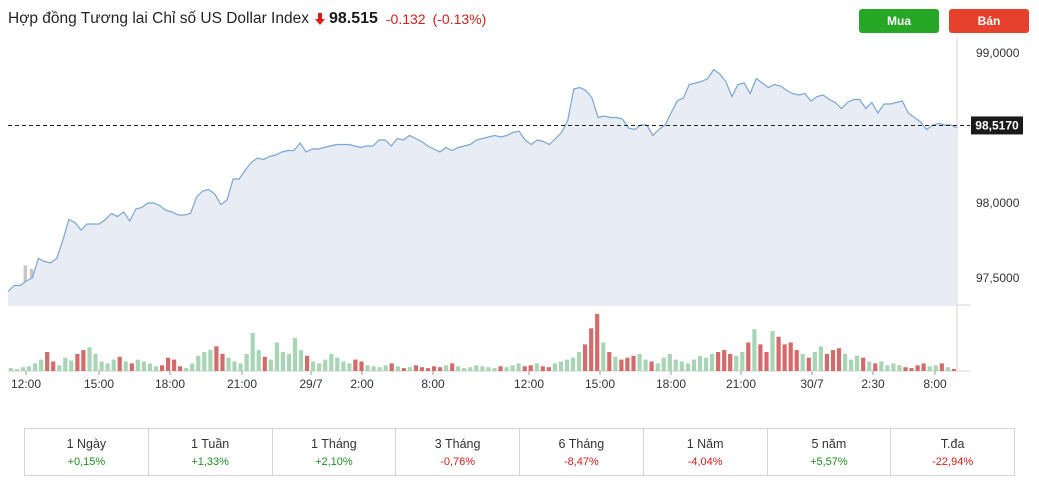  I want to click on period-cell: 1 Tuần +1,33%, so click(211, 452).